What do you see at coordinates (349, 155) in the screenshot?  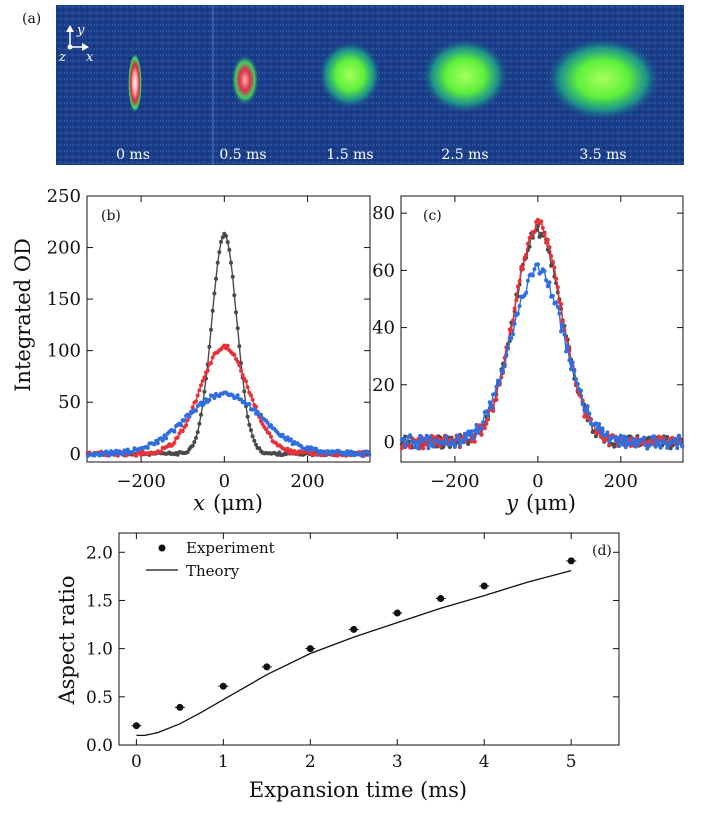 I see `time-label: 1.5 ms` at bounding box center [349, 155].